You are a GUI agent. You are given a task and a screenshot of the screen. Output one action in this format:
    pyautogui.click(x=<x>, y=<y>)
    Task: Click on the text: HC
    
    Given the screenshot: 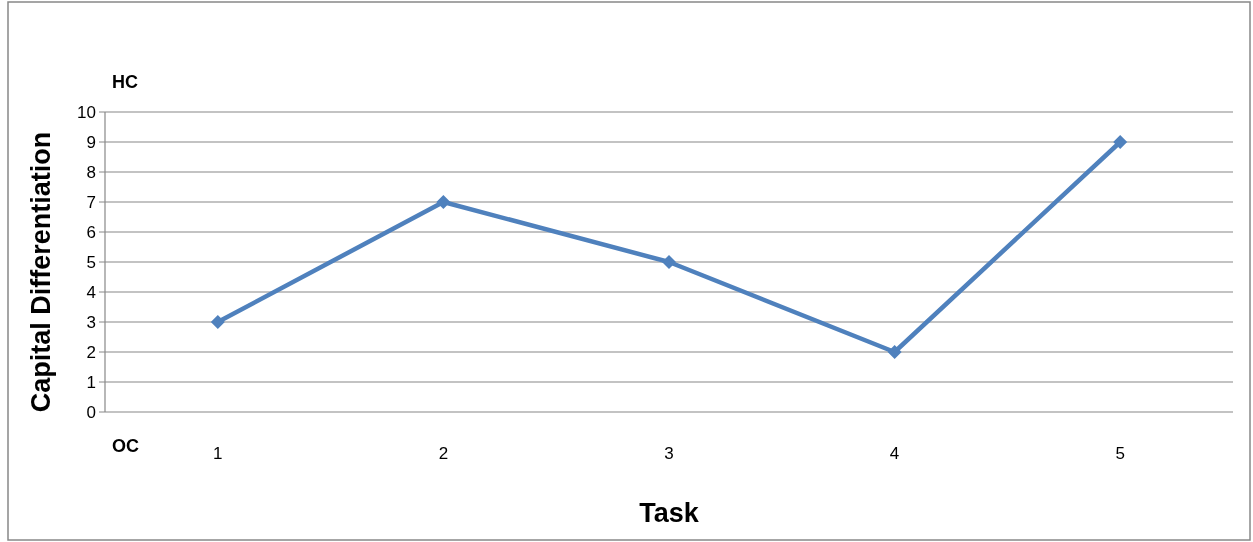 What is the action you would take?
    pyautogui.click(x=125, y=82)
    